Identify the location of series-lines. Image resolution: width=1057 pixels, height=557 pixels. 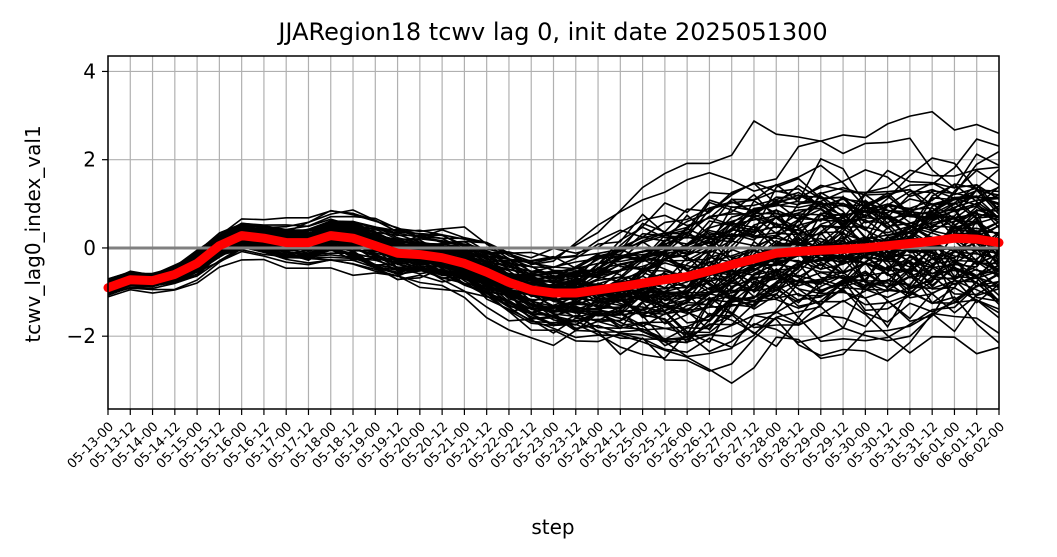
(553, 264).